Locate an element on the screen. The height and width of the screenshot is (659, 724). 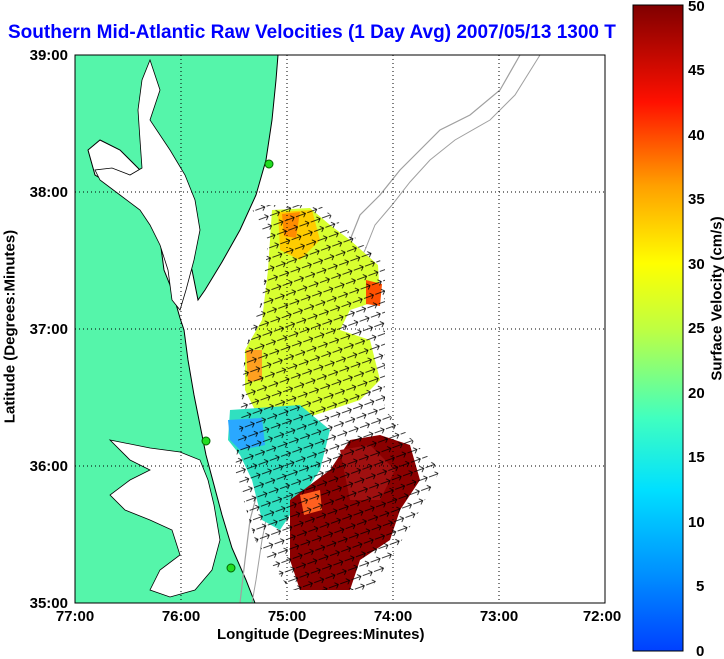
colorbar-tick: 40 is located at coordinates (696, 135).